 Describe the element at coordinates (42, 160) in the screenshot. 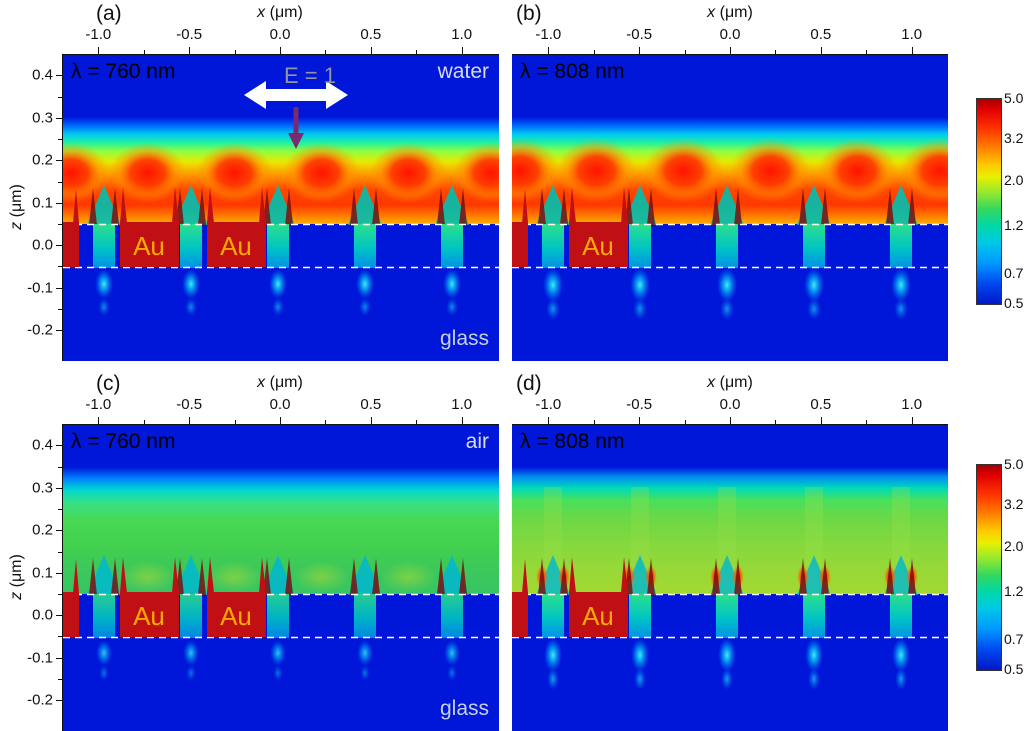

I see `z-tick-label: 0.2` at that location.